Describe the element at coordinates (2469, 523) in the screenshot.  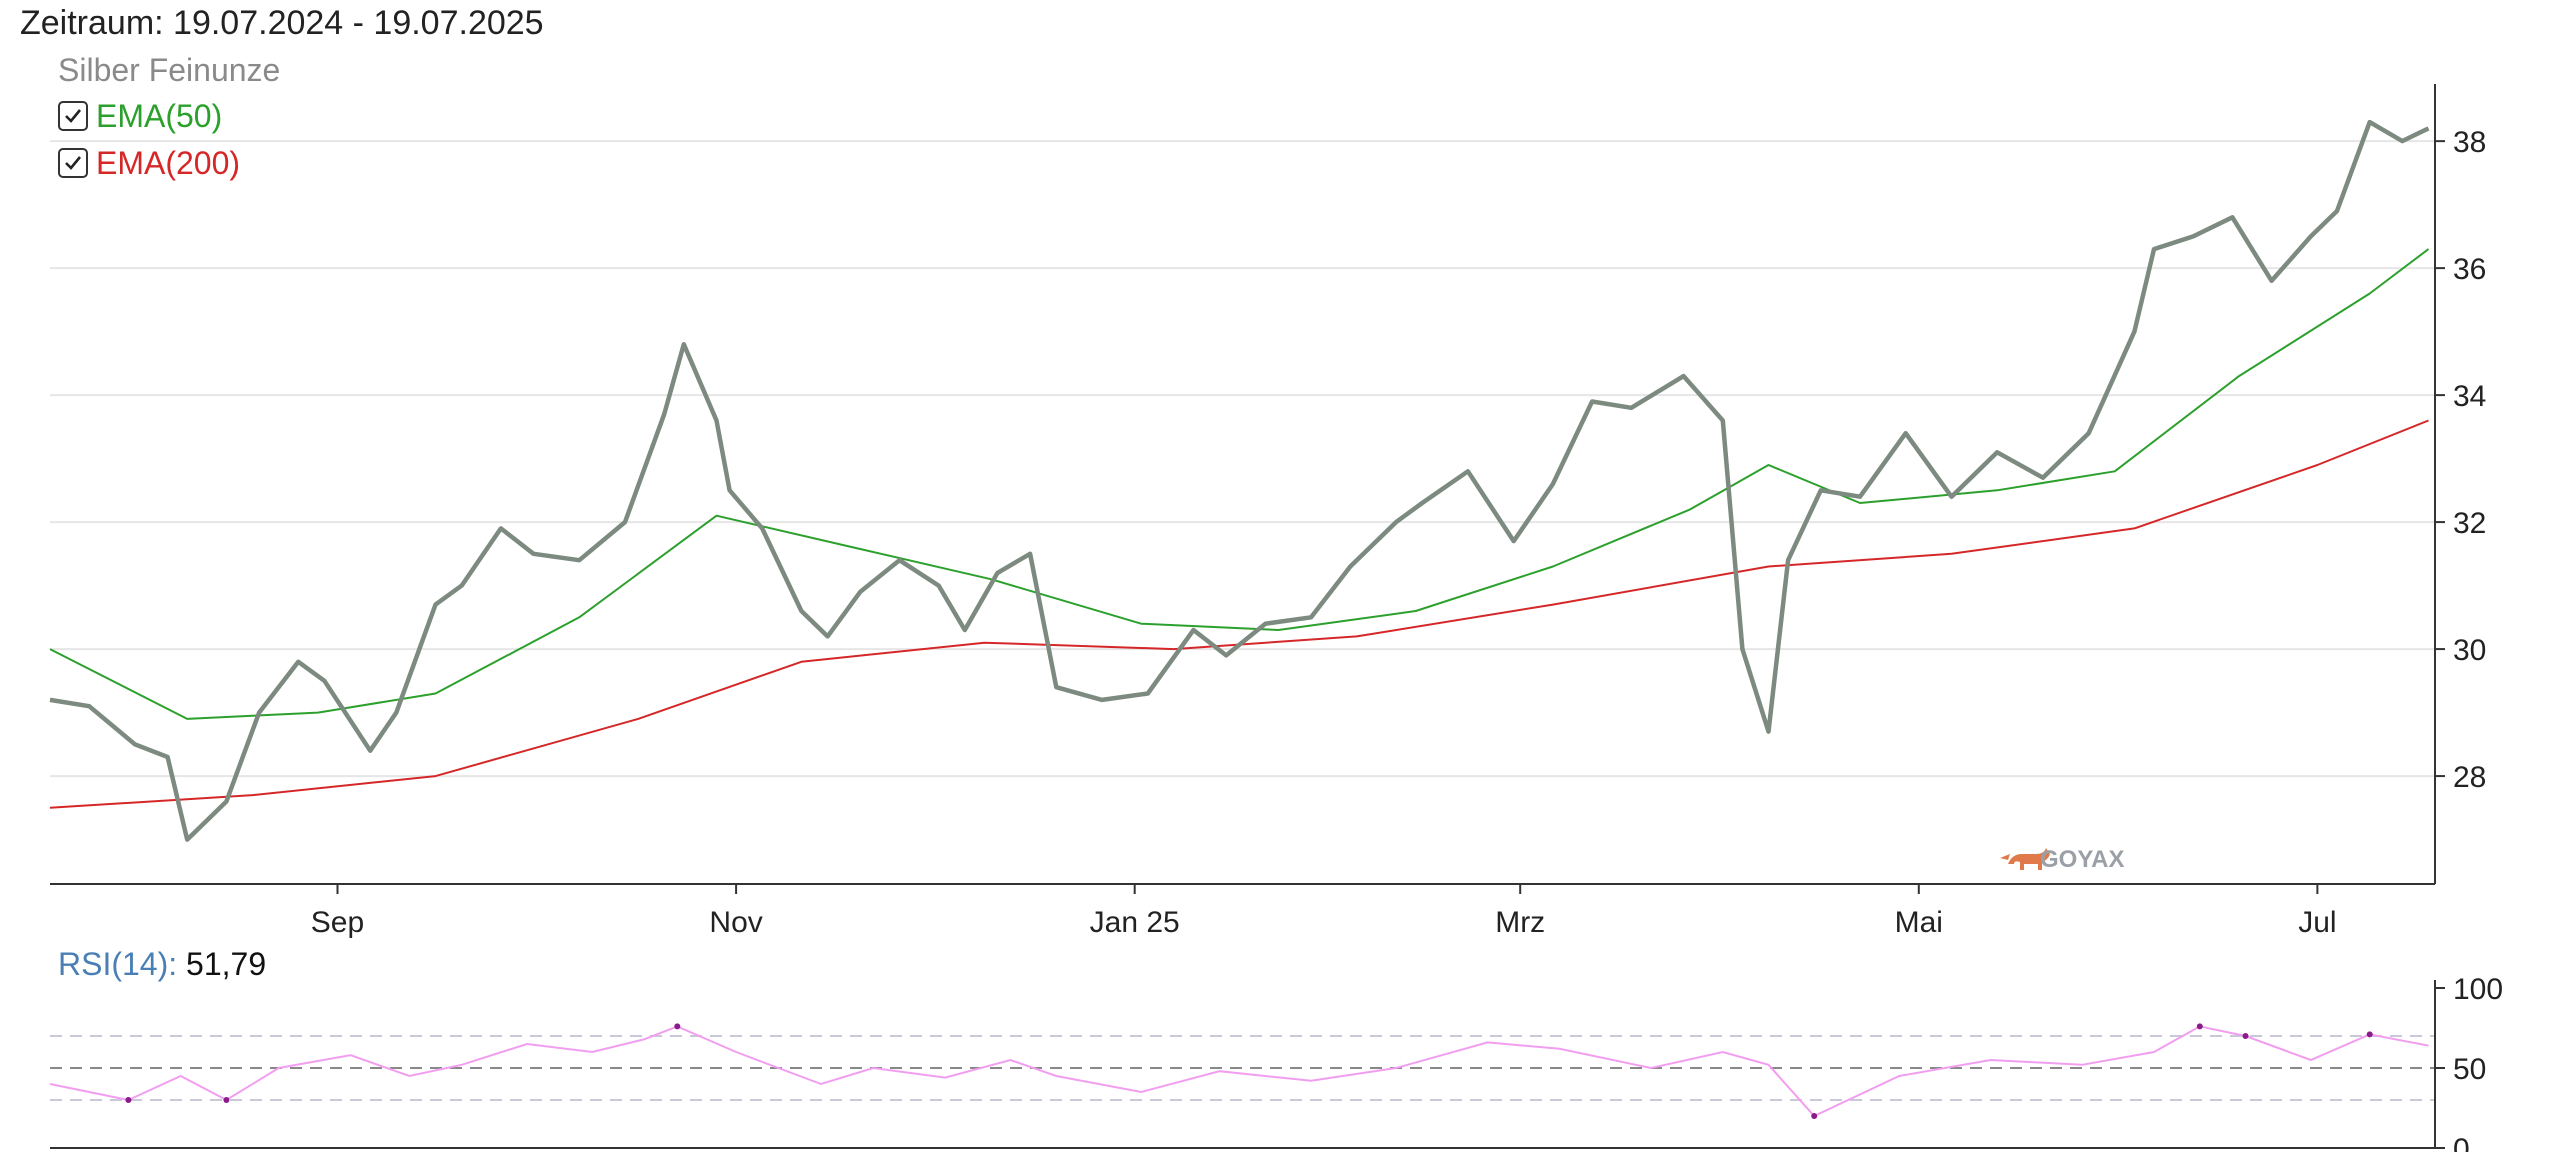
I see `y-tick-label: 32` at that location.